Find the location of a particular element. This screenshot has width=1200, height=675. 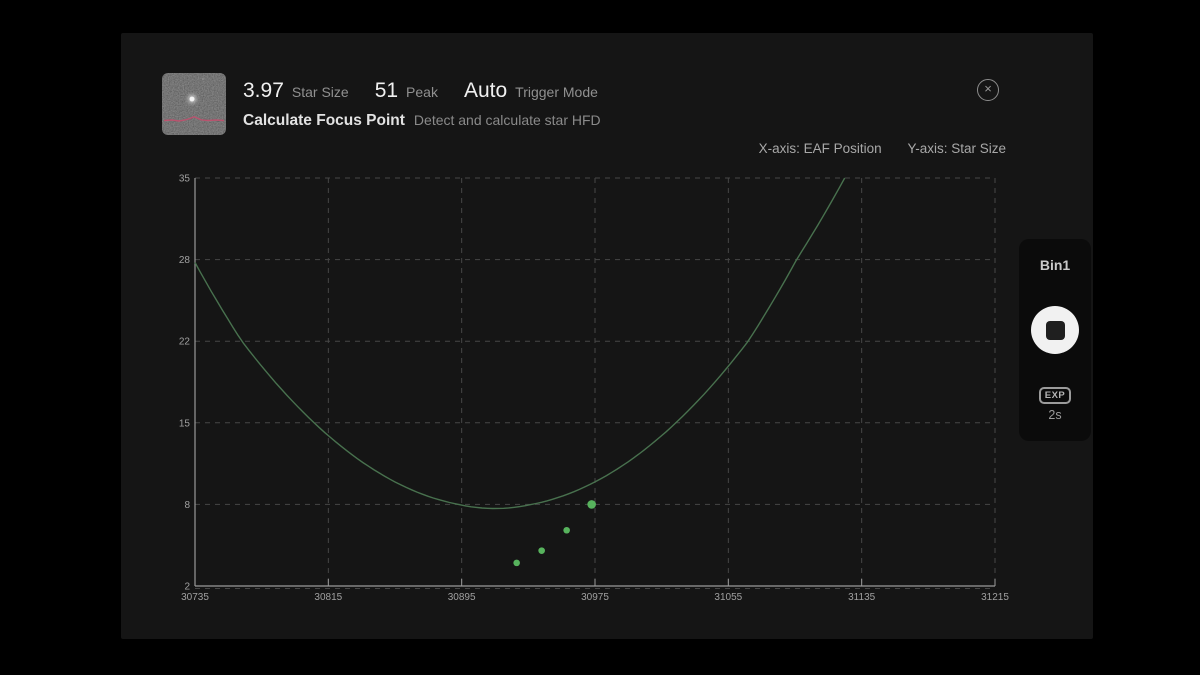

star-profile-line is located at coordinates (194, 119).